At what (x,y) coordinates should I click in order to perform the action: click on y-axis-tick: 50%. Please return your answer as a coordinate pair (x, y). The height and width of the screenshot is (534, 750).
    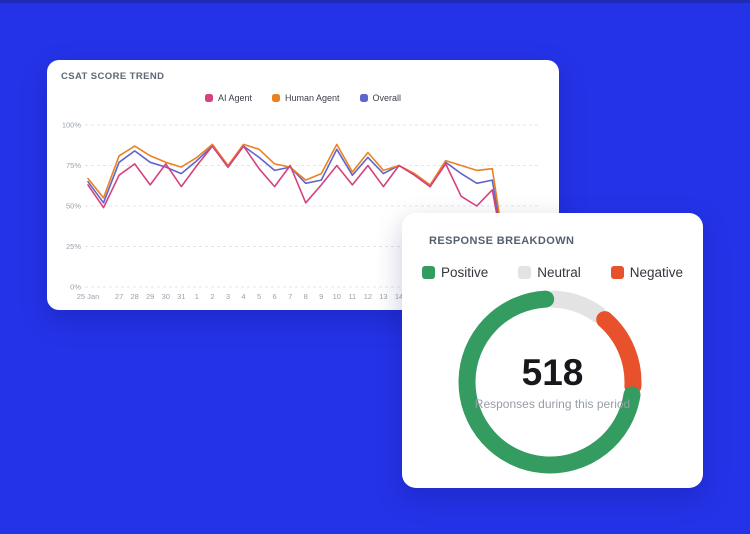
    Looking at the image, I should click on (73, 206).